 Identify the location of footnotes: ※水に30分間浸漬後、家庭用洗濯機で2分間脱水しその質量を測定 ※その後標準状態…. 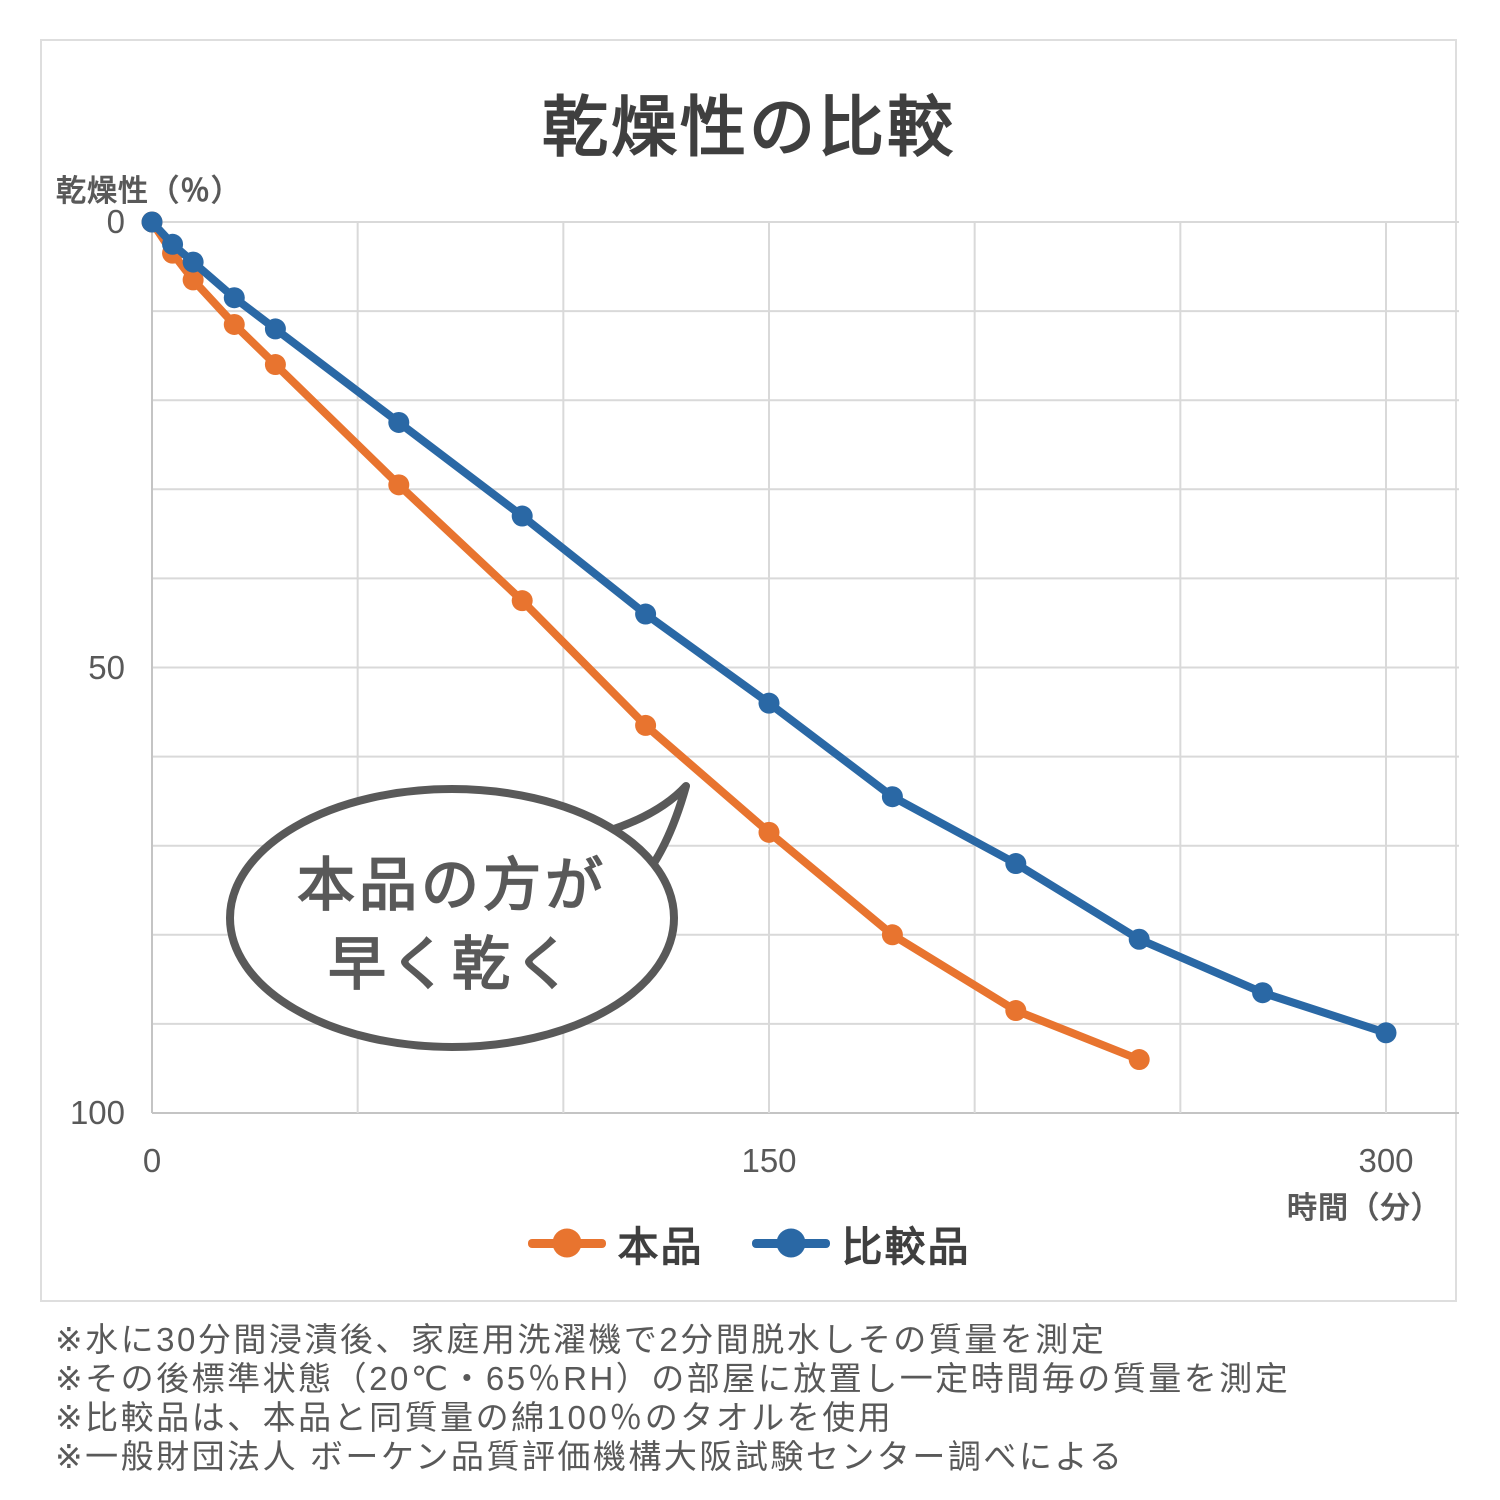
(765, 1398).